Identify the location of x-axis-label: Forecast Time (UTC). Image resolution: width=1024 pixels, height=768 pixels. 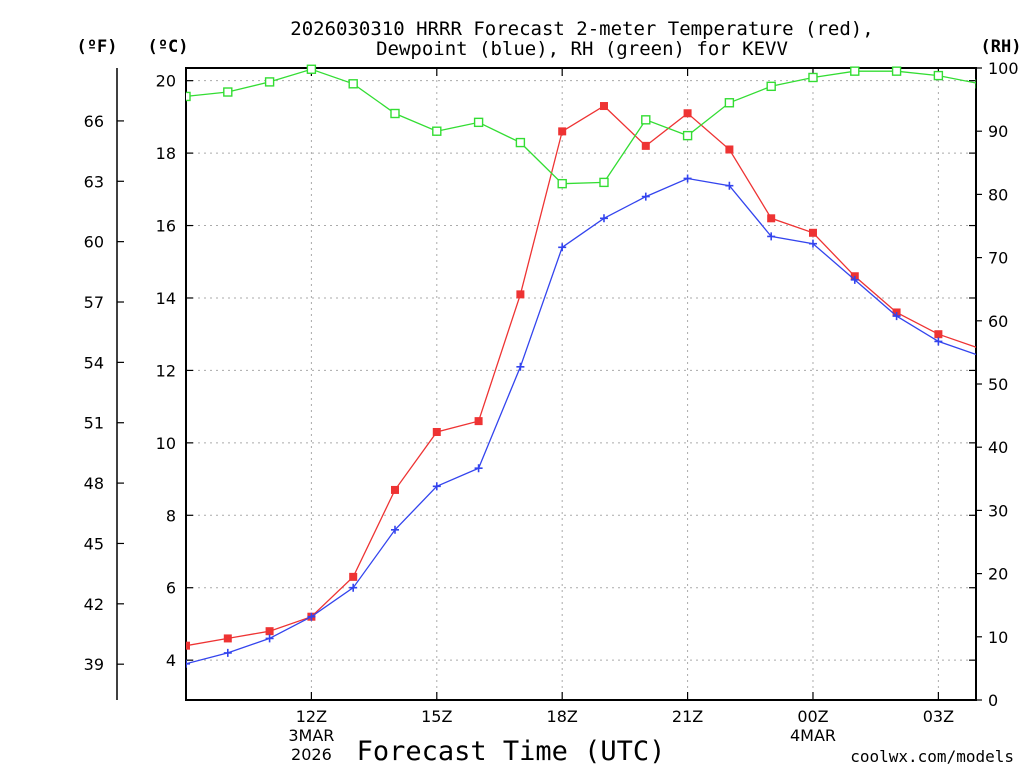
(511, 751).